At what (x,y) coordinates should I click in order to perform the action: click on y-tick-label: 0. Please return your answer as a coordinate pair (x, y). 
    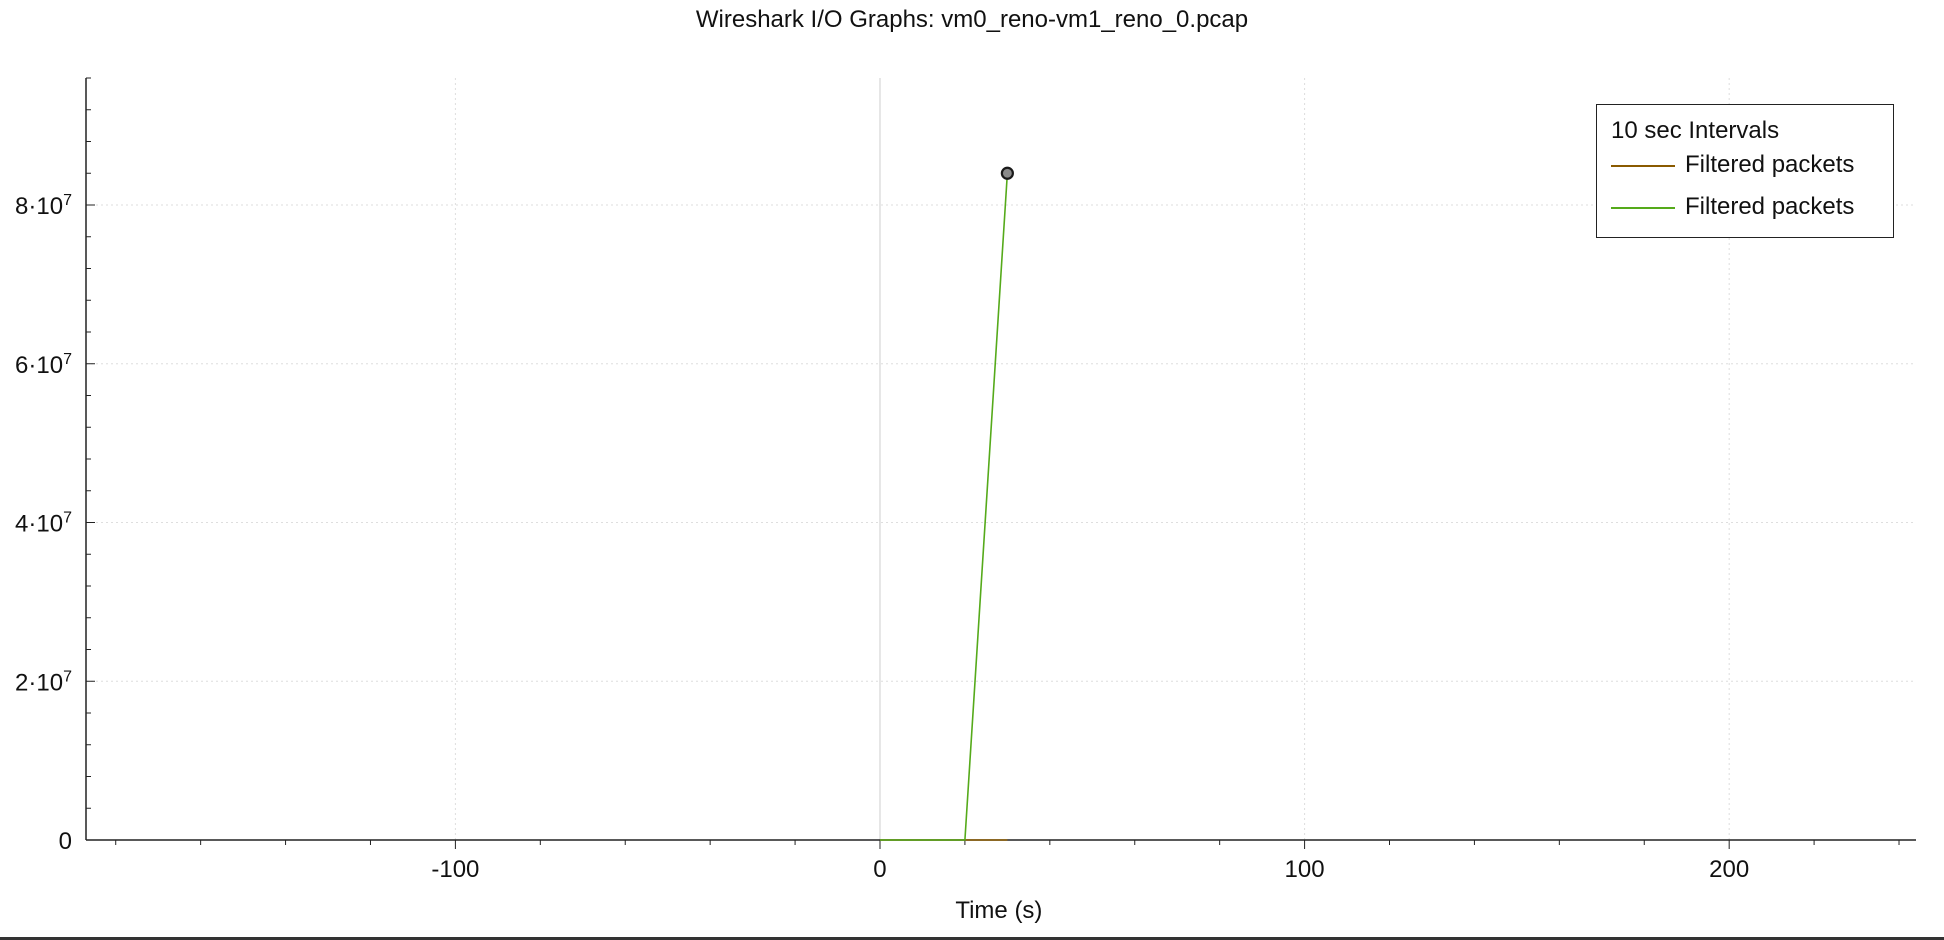
    Looking at the image, I should click on (65, 841).